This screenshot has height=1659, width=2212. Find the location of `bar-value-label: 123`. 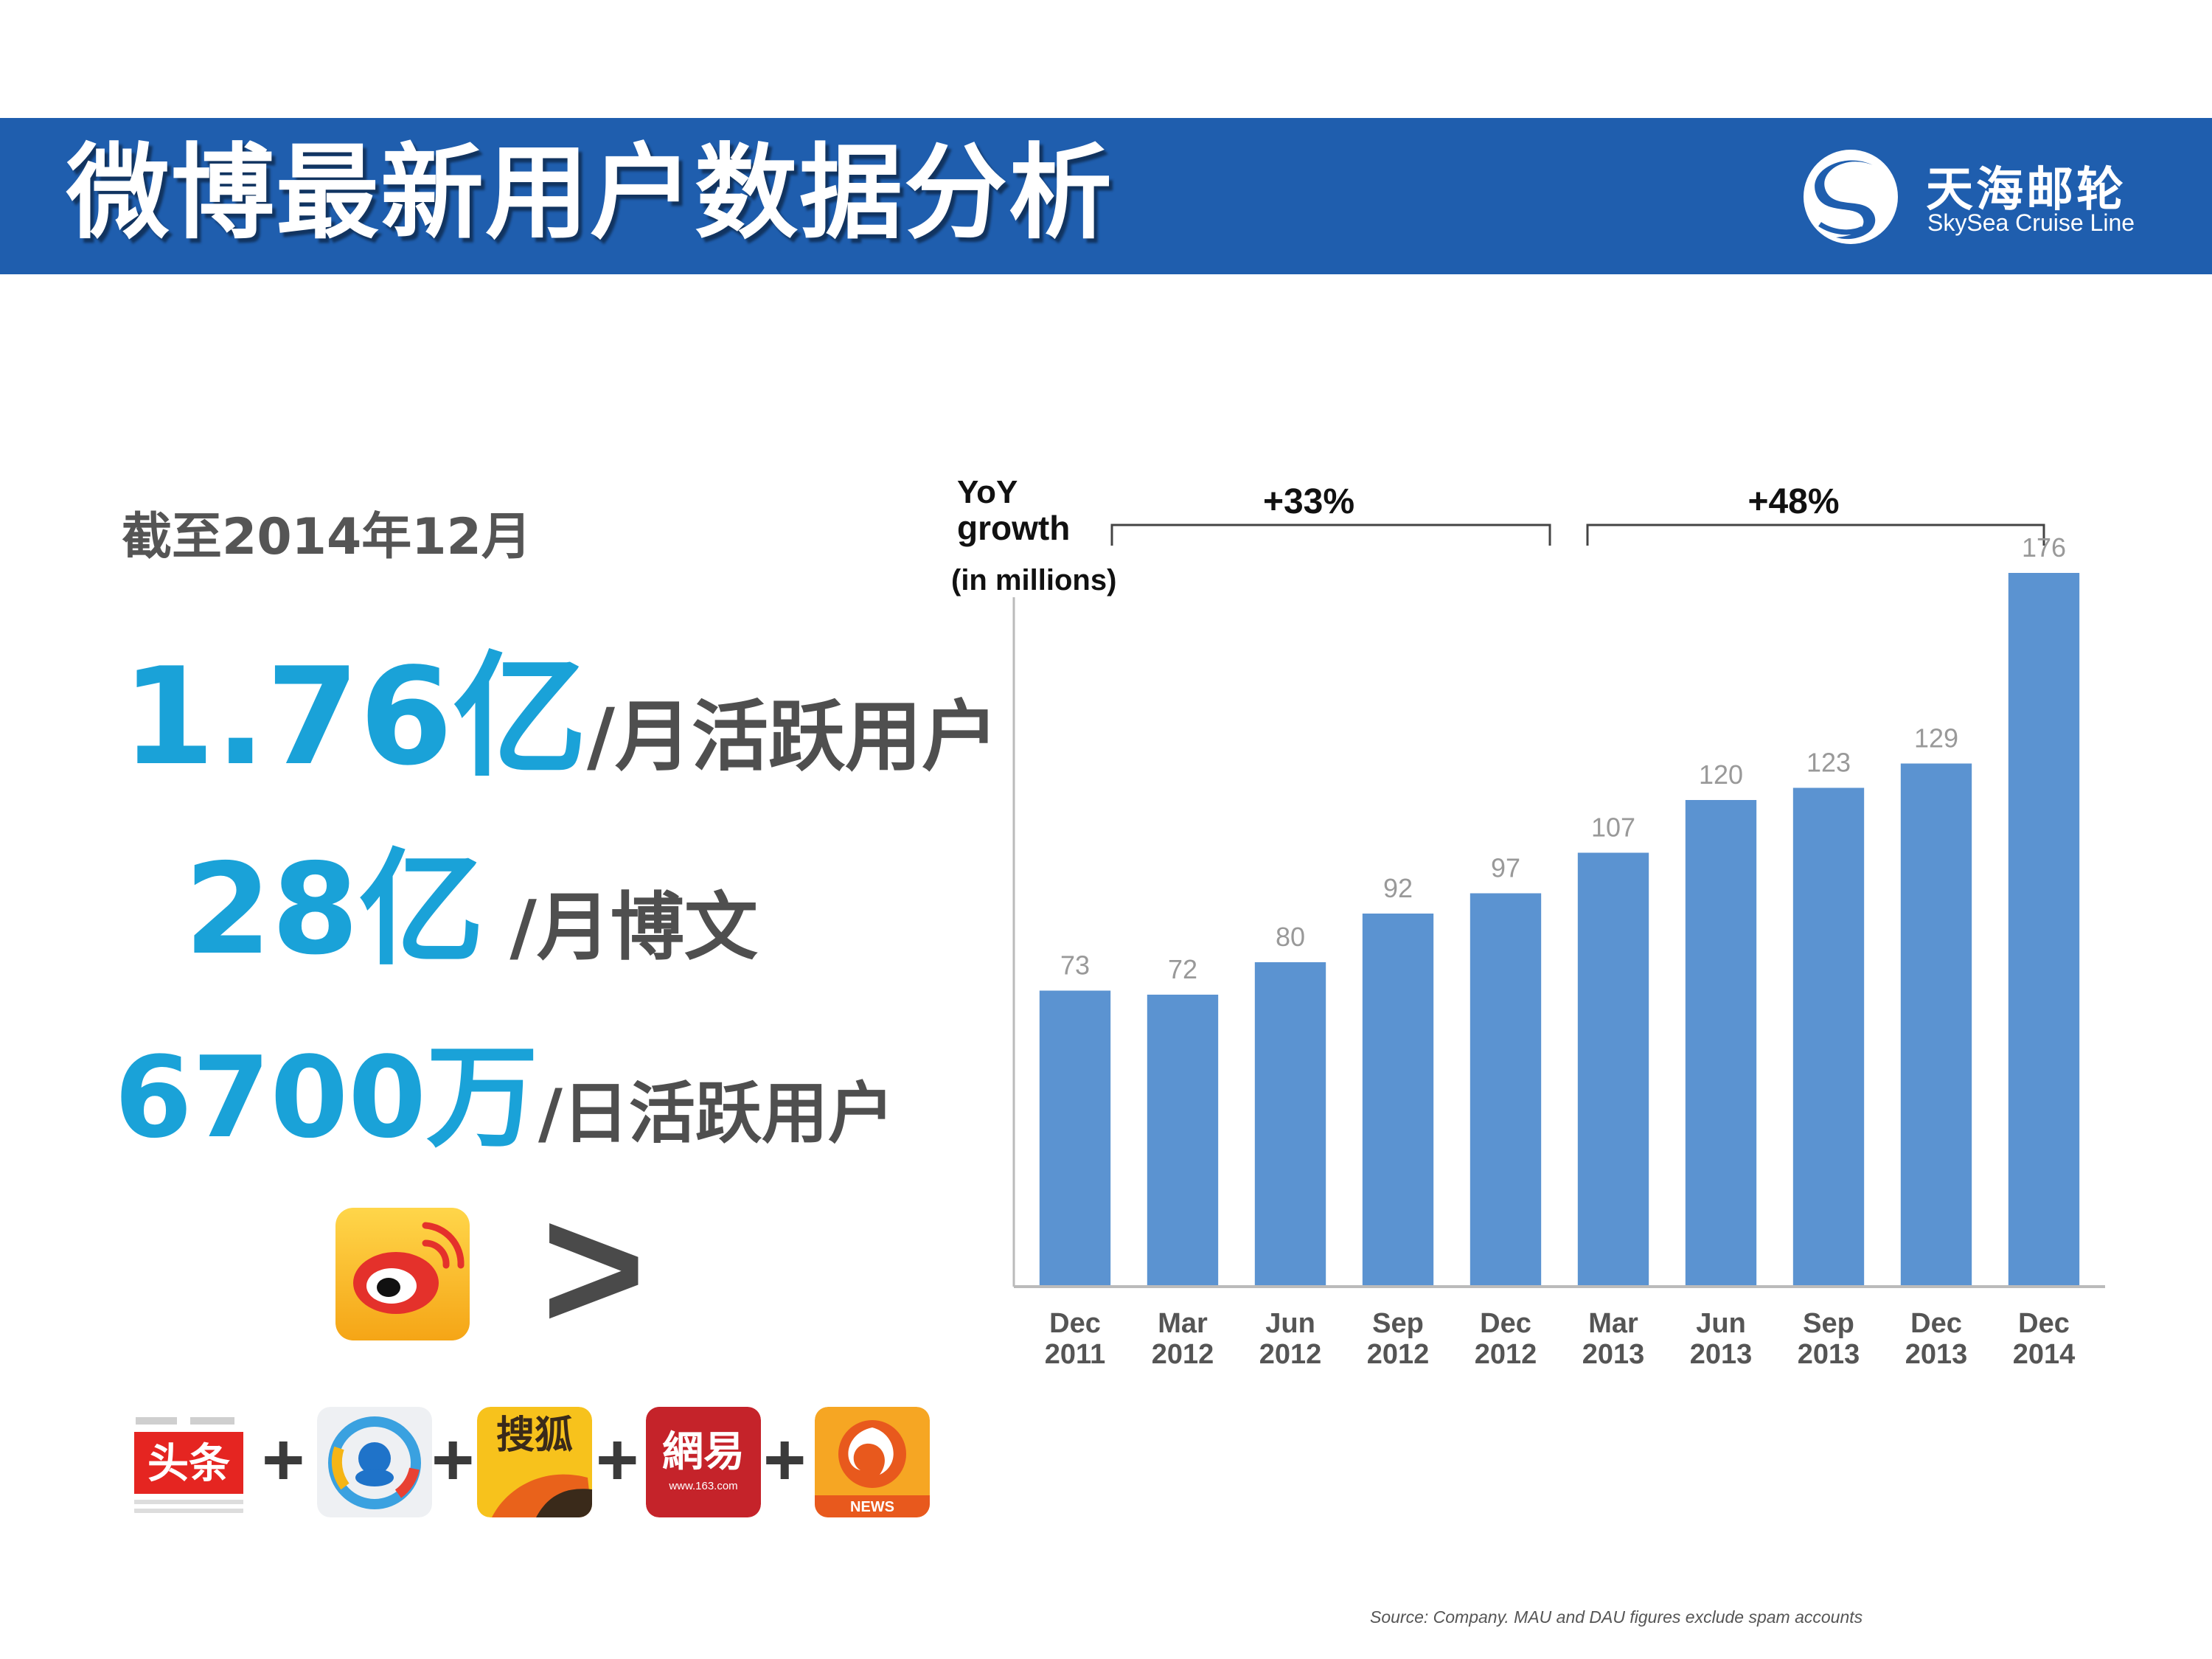

bar-value-label: 123 is located at coordinates (1828, 763).